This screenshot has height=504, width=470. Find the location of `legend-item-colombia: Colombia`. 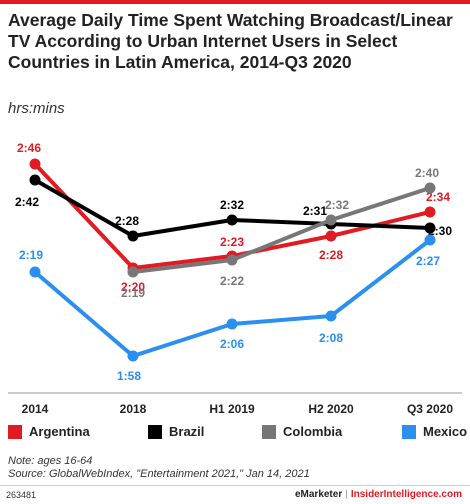

legend-item-colombia: Colombia is located at coordinates (302, 431).